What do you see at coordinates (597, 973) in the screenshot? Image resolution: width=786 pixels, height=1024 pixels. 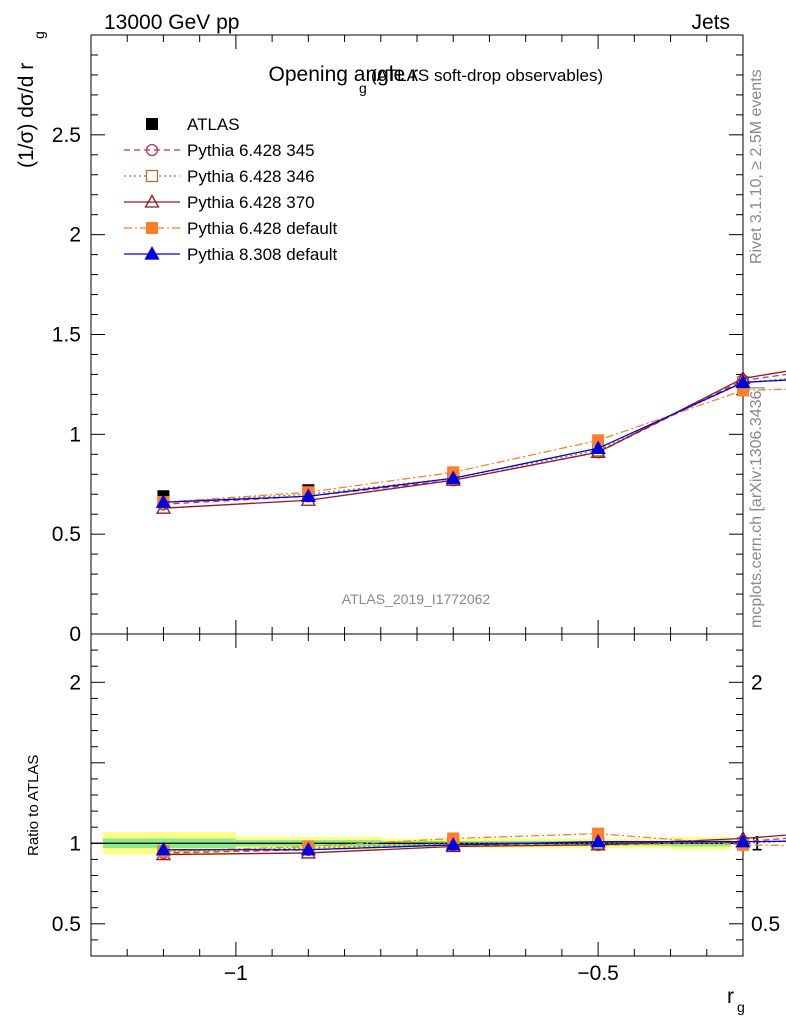 I see `x-tick-label: −0.5` at bounding box center [597, 973].